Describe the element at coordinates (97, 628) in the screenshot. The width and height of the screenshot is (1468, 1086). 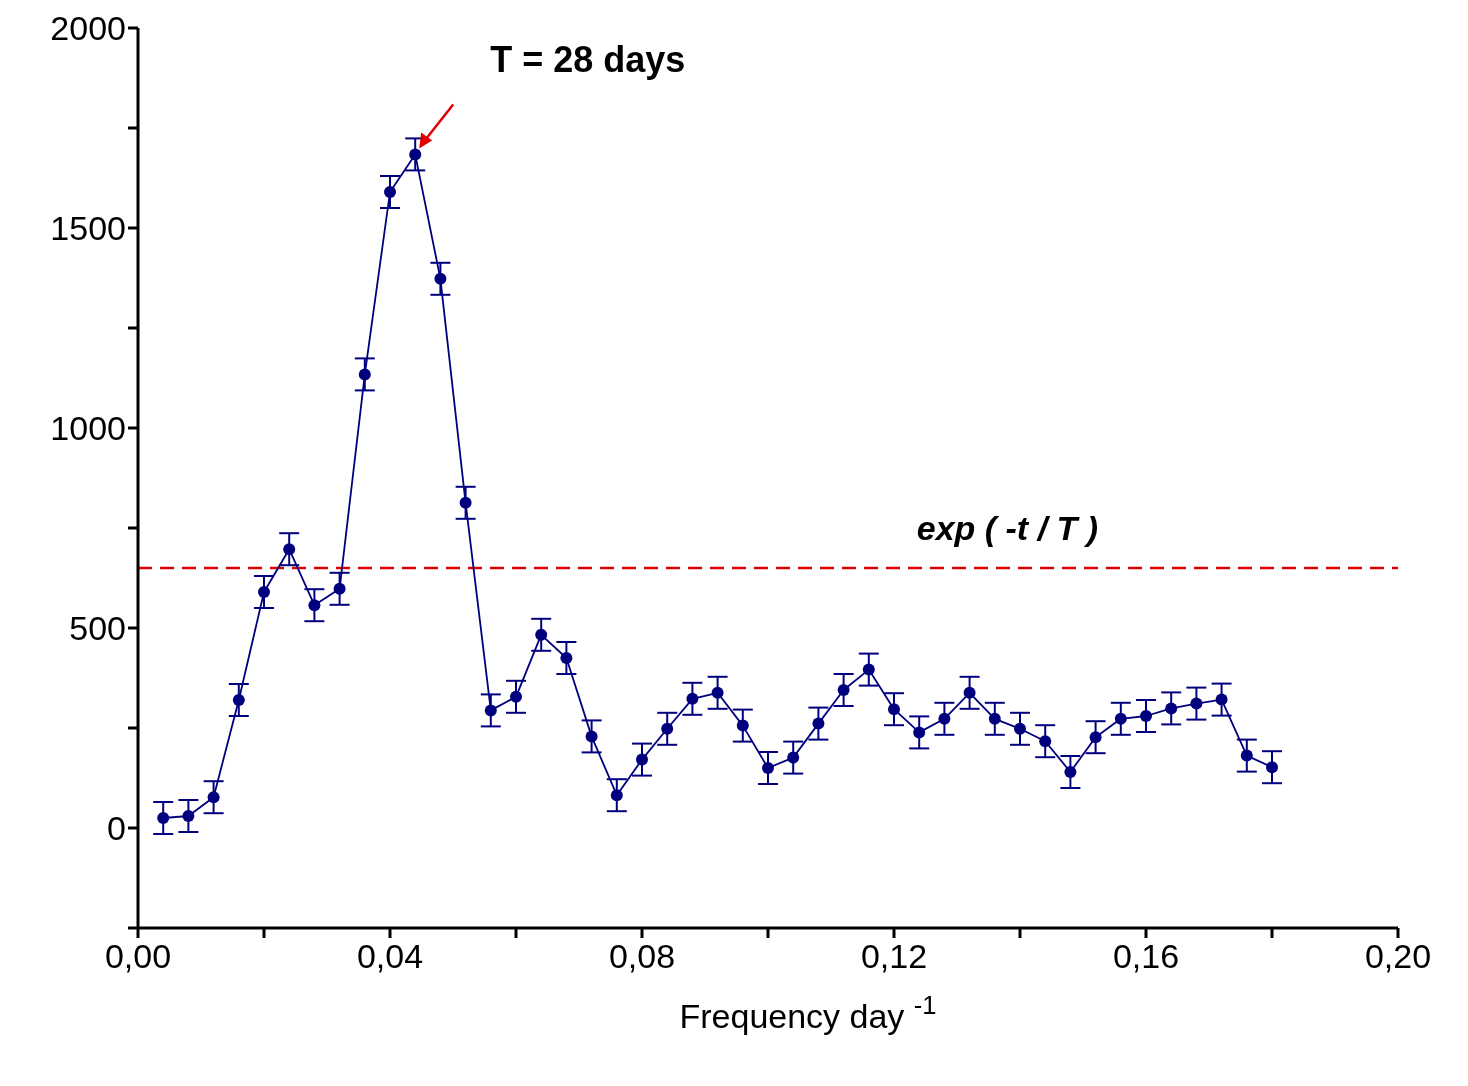
I see `y-tick-label: 500` at that location.